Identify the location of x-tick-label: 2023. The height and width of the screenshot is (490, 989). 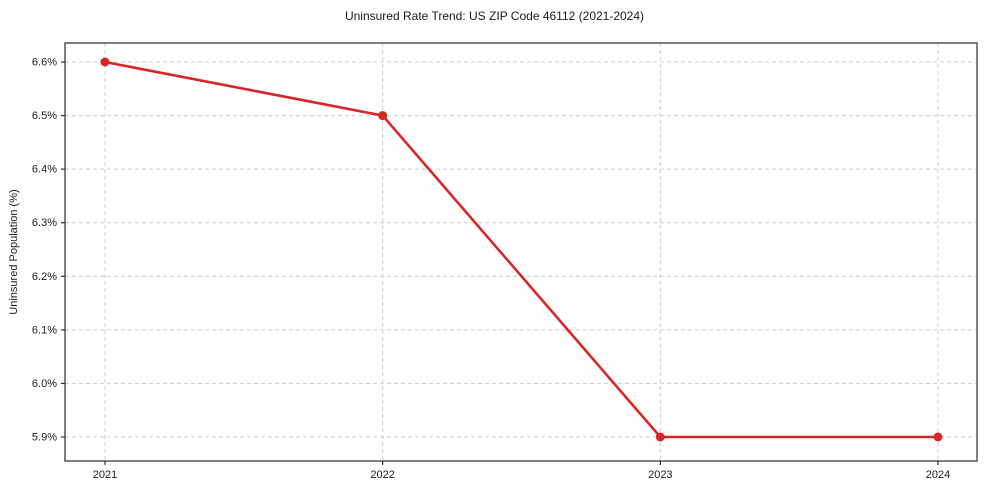
(660, 475).